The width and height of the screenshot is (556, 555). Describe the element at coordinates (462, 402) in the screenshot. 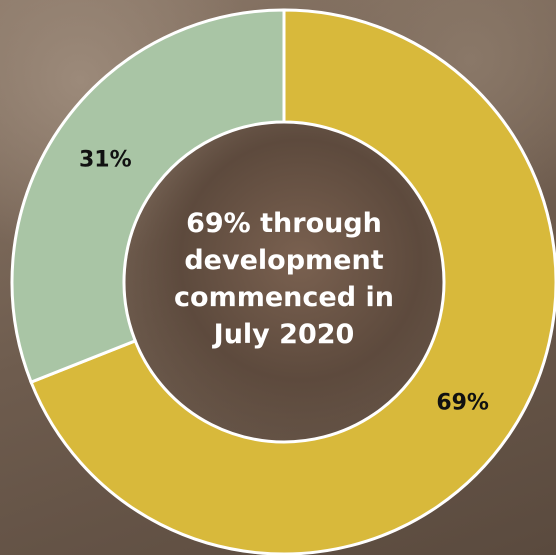

I see `value-label: 69%` at that location.